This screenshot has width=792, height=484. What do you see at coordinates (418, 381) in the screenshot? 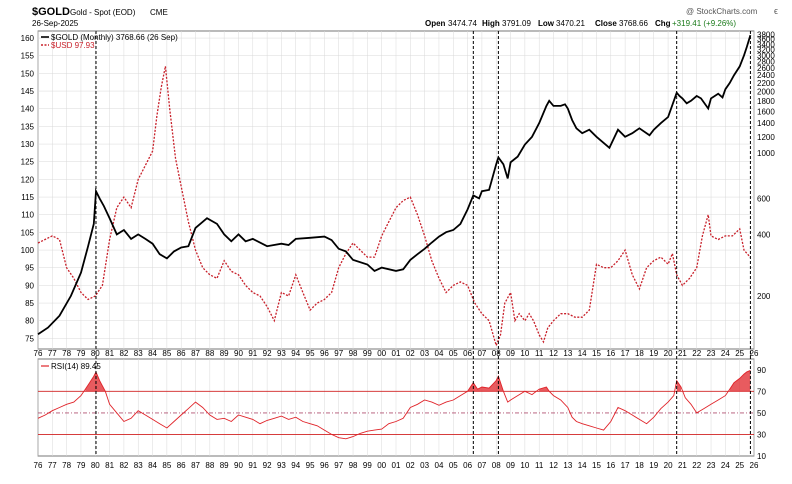
I see `rsi-overbought-fills` at bounding box center [418, 381].